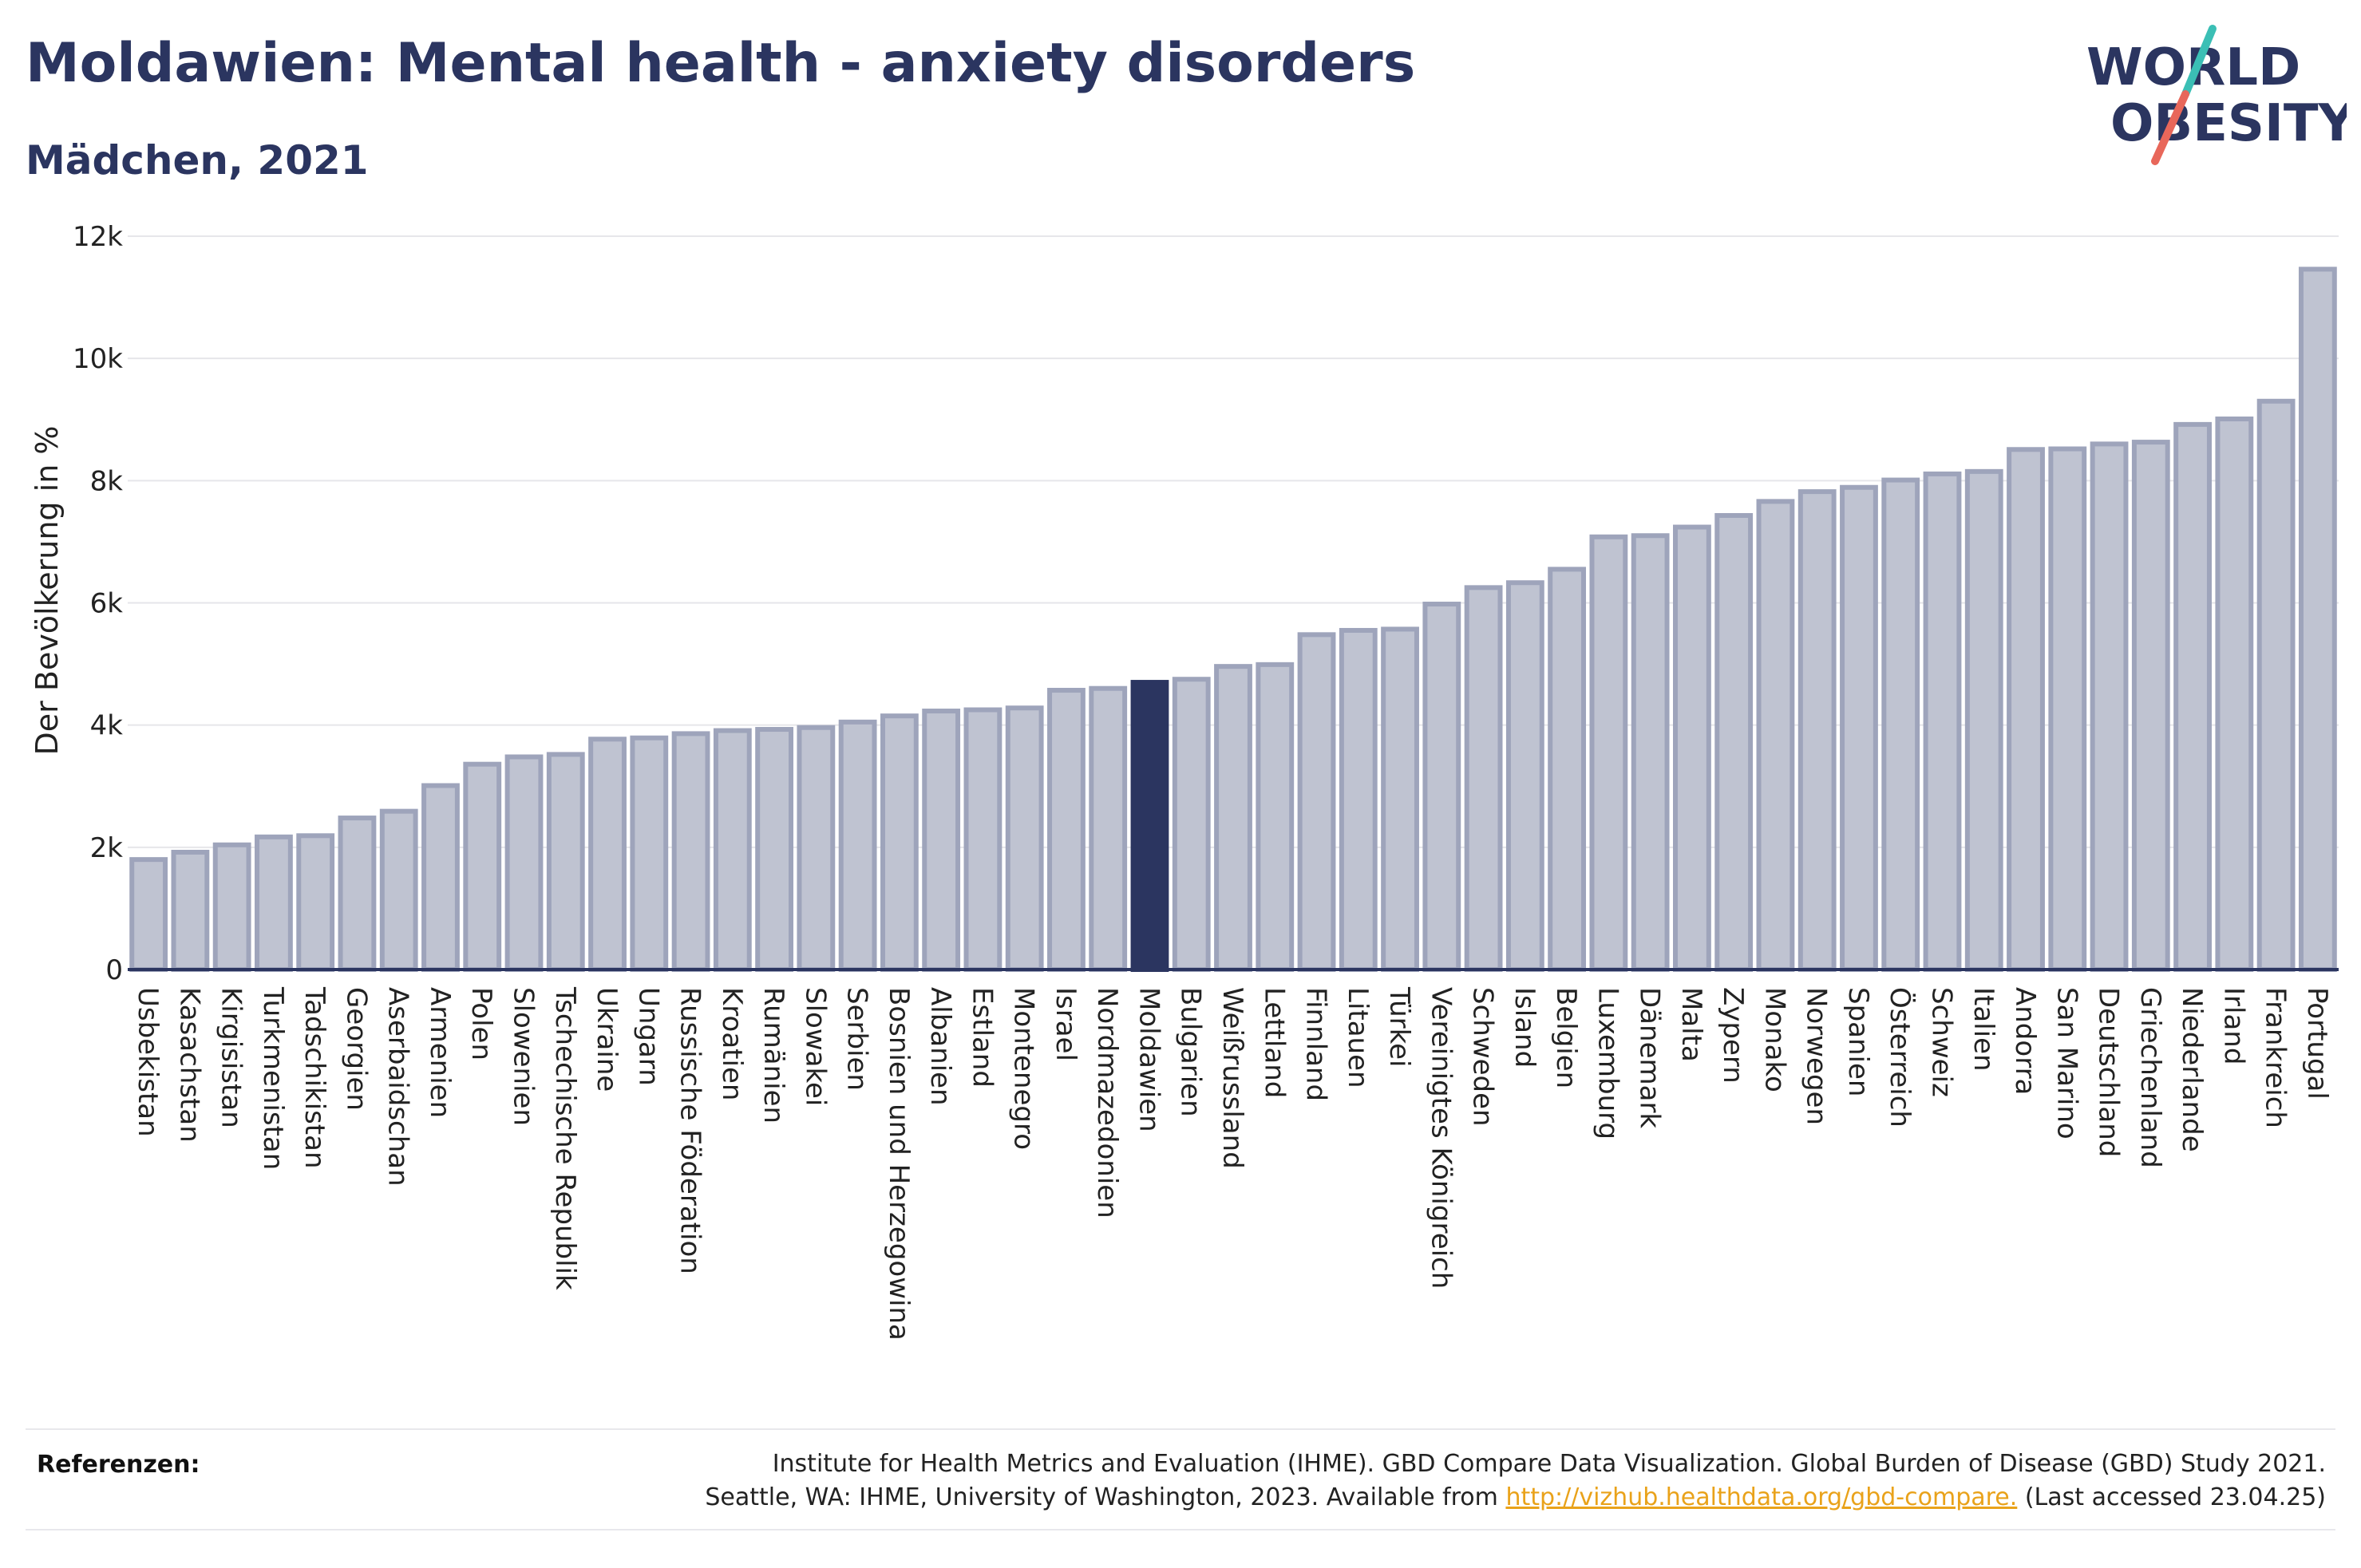 This screenshot has width=2361, height=1568. I want to click on chart-subtitle: Mädchen, 2021, so click(197, 160).